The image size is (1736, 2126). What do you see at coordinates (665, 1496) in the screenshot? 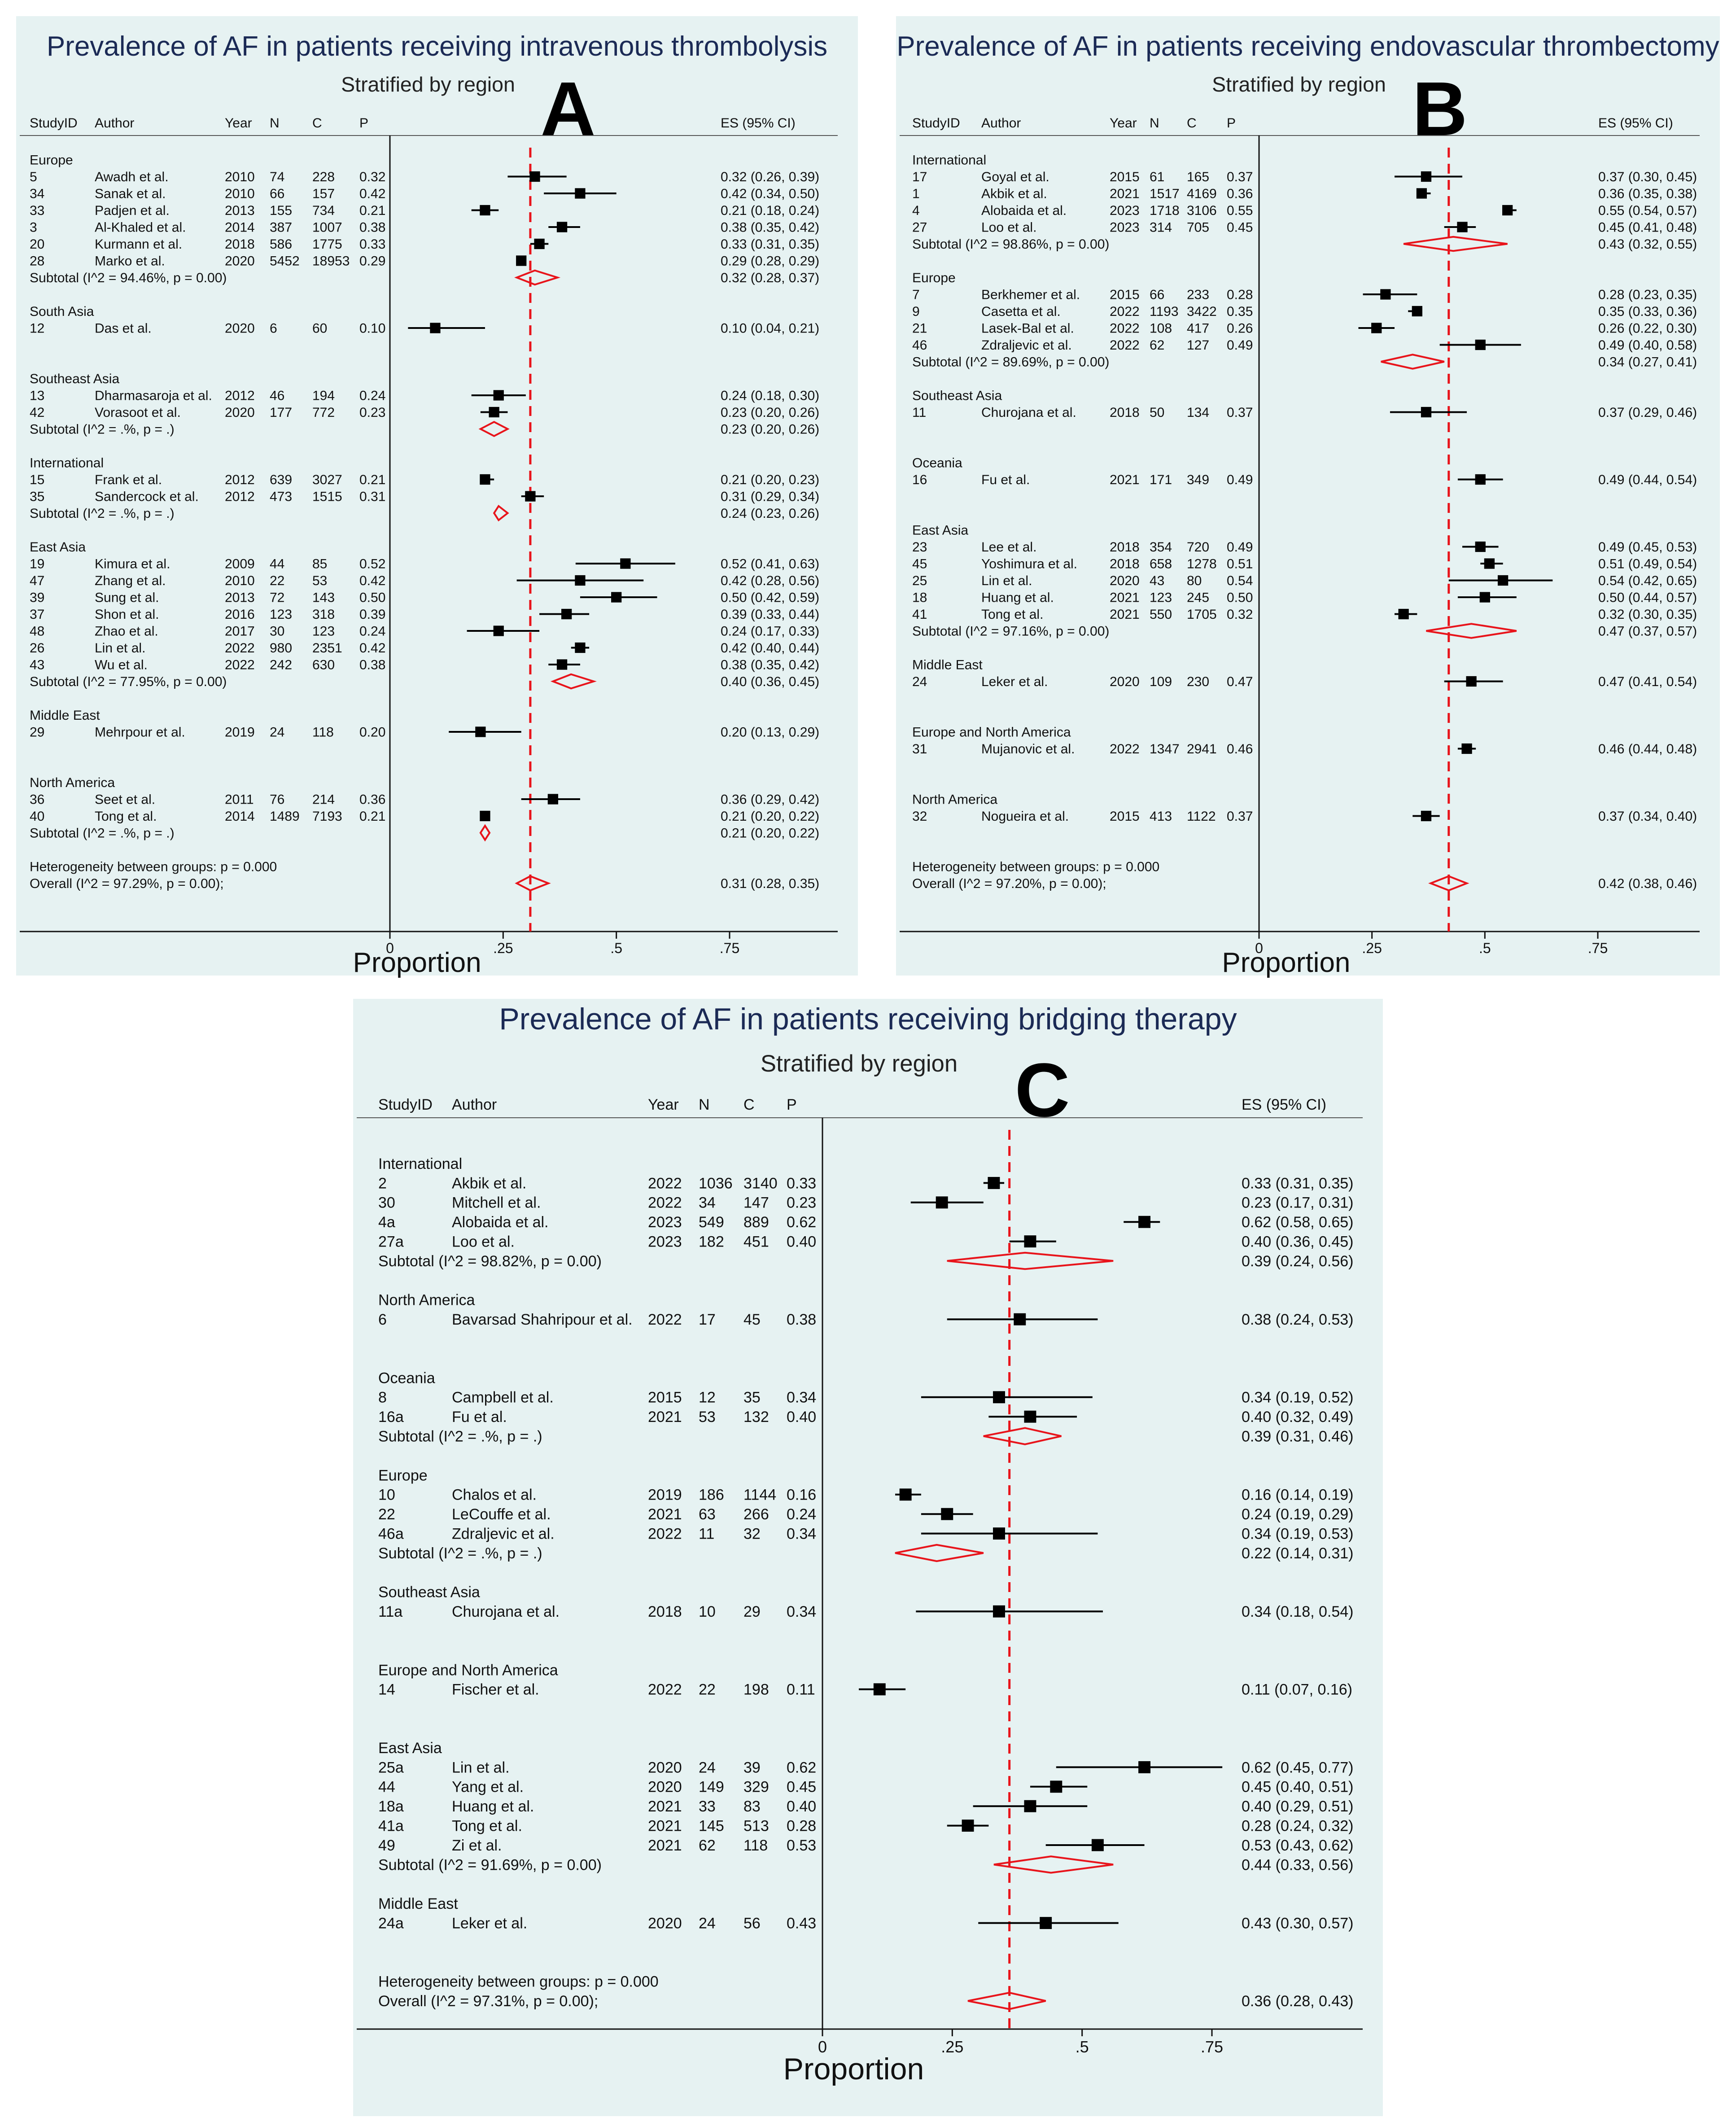
I see `study-year: 2019` at bounding box center [665, 1496].